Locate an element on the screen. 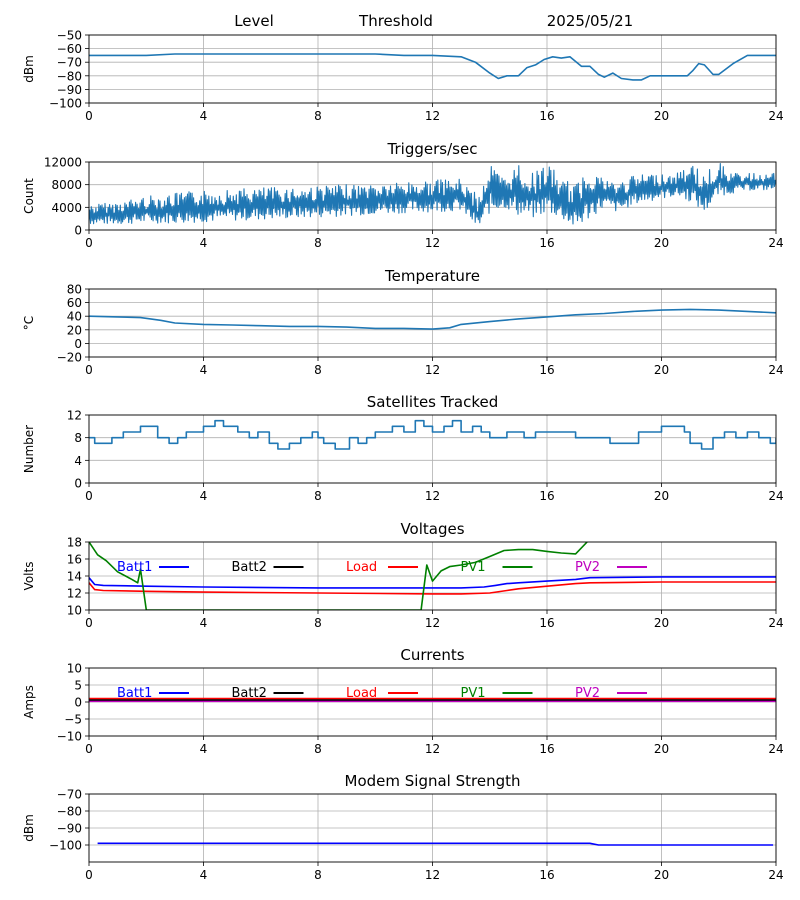  level-xtick-label: 20 is located at coordinates (661, 116).